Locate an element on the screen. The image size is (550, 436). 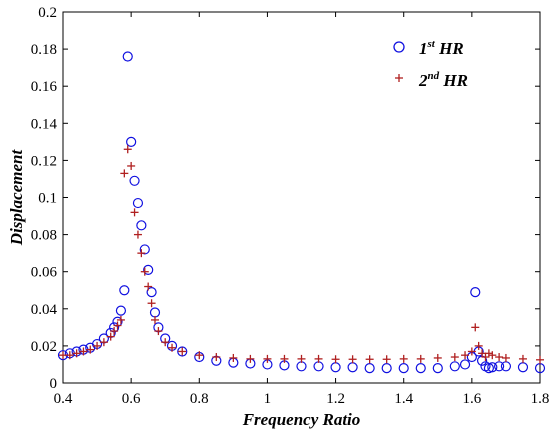
y-tick-label: 0.14 is located at coordinates (44, 124).